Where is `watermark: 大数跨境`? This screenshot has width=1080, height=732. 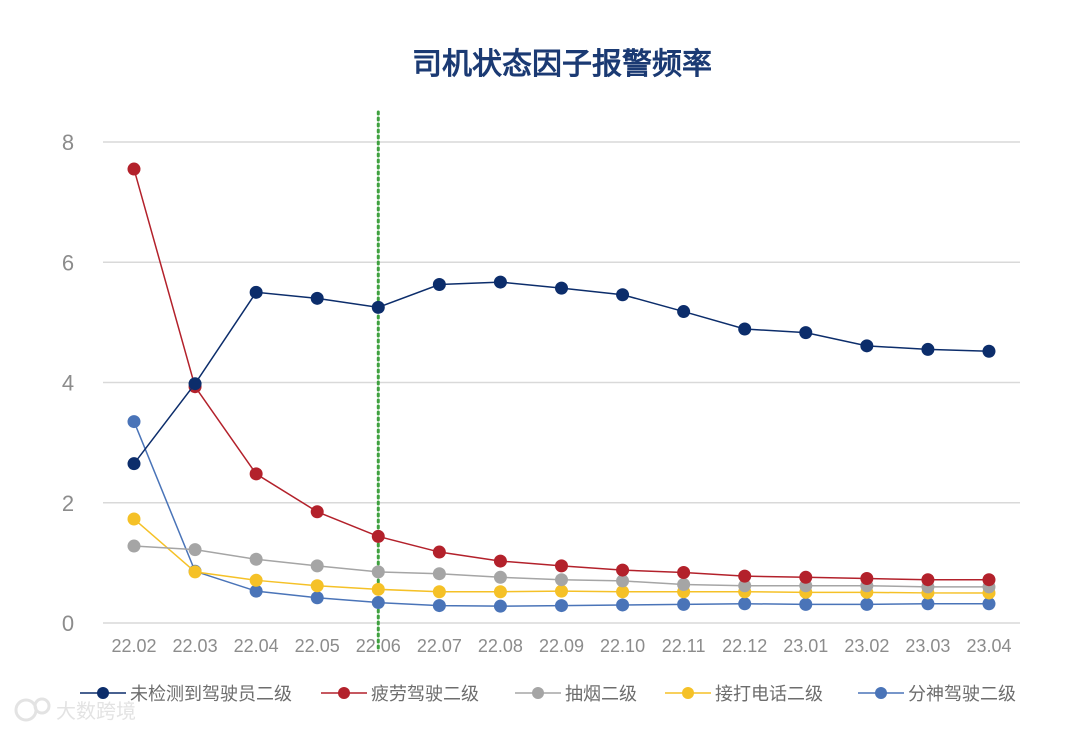 watermark: 大数跨境 is located at coordinates (75, 710).